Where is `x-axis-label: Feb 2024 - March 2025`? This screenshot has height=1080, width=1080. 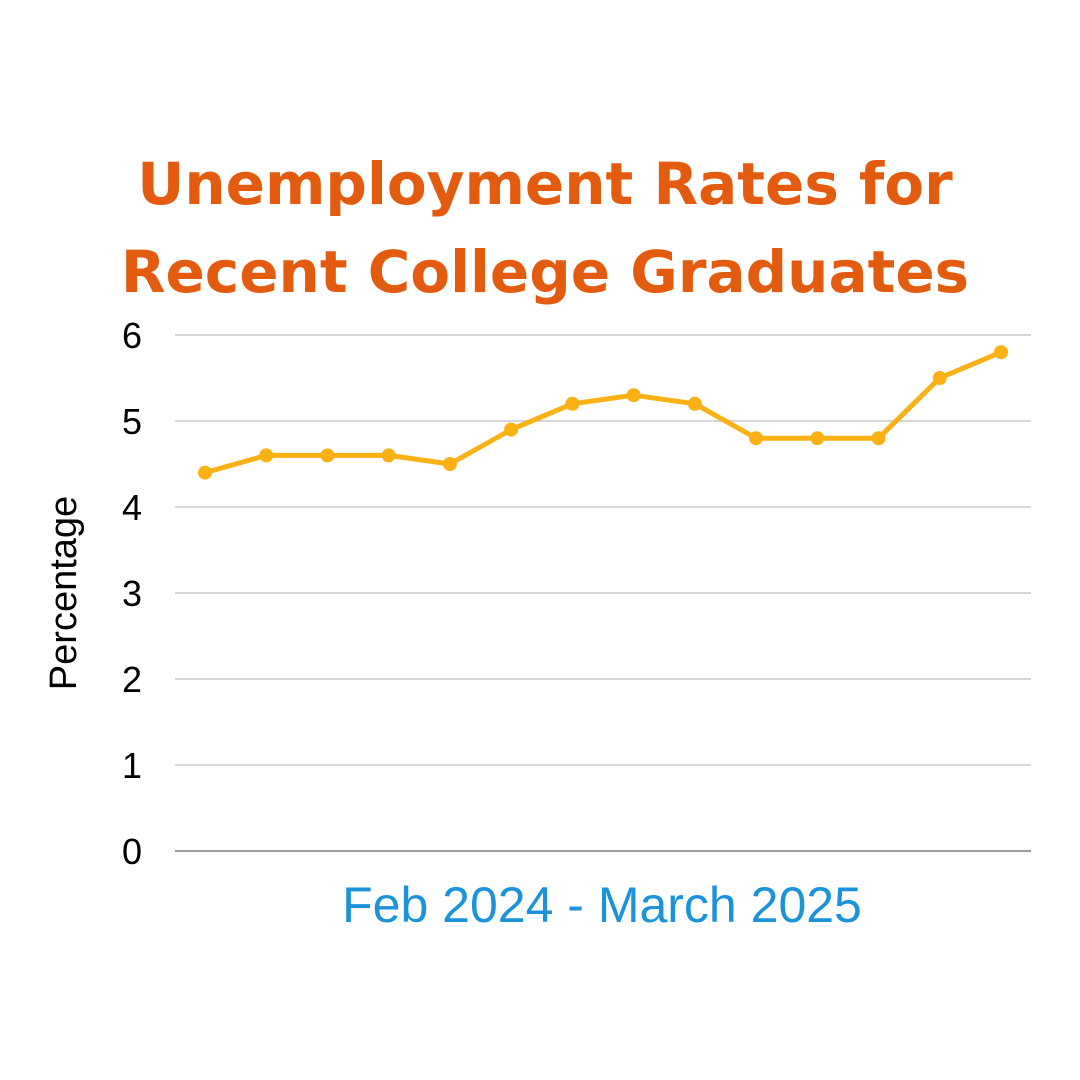
x-axis-label: Feb 2024 - March 2025 is located at coordinates (602, 905).